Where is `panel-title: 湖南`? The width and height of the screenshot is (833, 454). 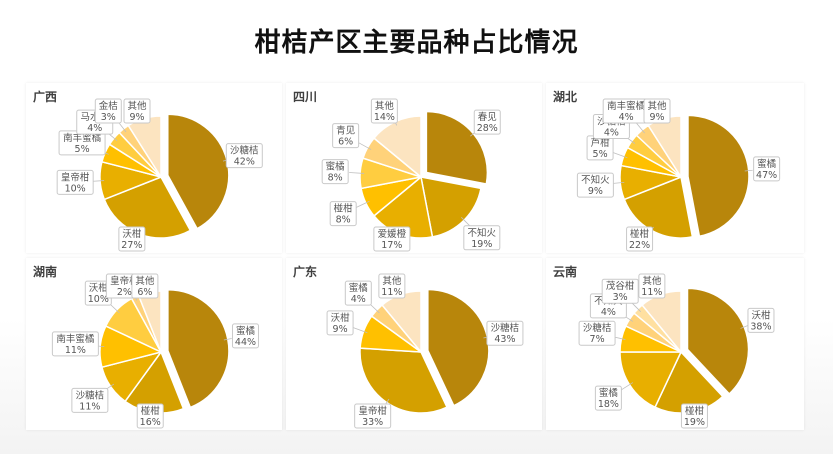 panel-title: 湖南 is located at coordinates (45, 272).